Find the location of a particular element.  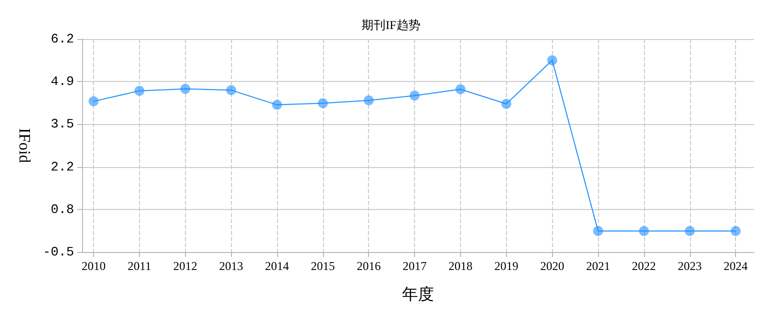

x-axis-title: 年度 is located at coordinates (418, 295).